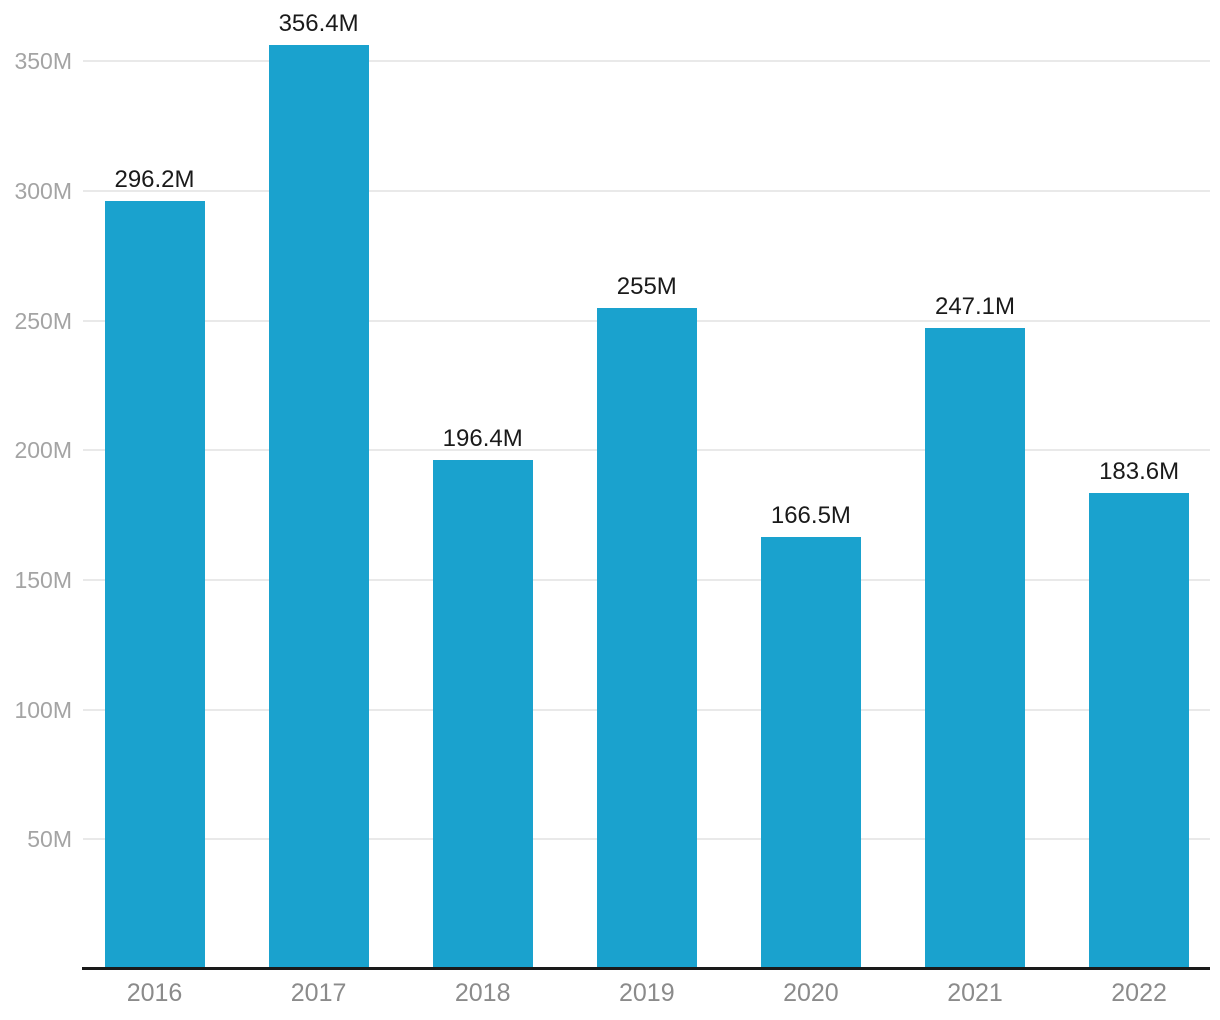  What do you see at coordinates (154, 179) in the screenshot?
I see `bar-value-label-2016: 296.2M` at bounding box center [154, 179].